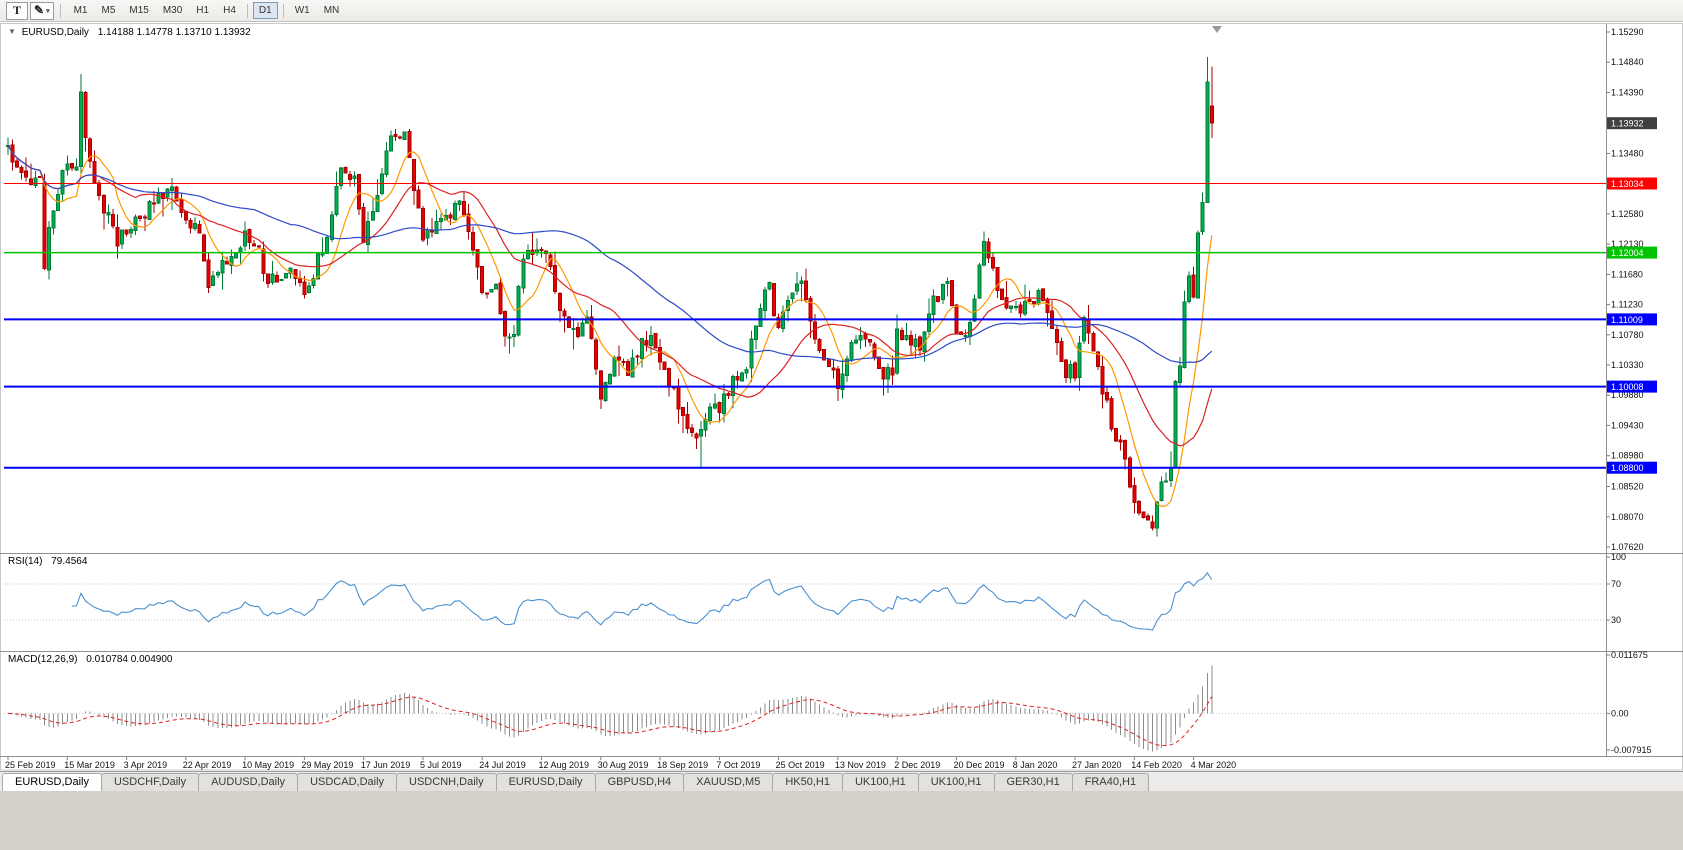 This screenshot has width=1683, height=850. I want to click on svg-text: 1.13480, so click(1627, 154).